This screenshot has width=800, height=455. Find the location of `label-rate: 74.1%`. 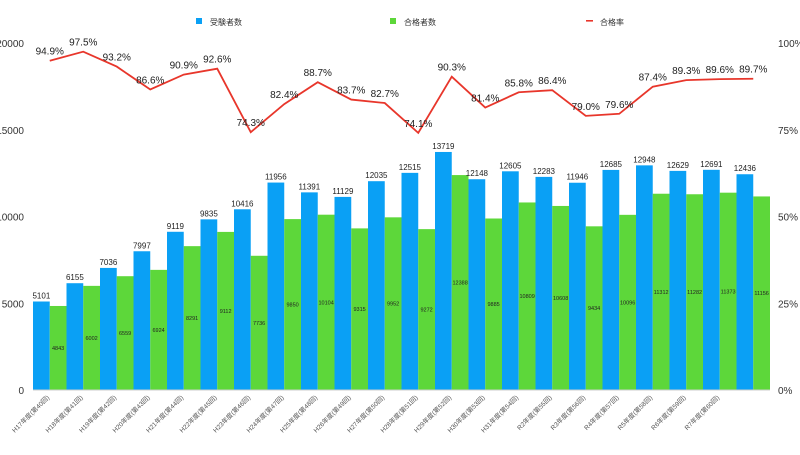

label-rate: 74.1% is located at coordinates (418, 124).